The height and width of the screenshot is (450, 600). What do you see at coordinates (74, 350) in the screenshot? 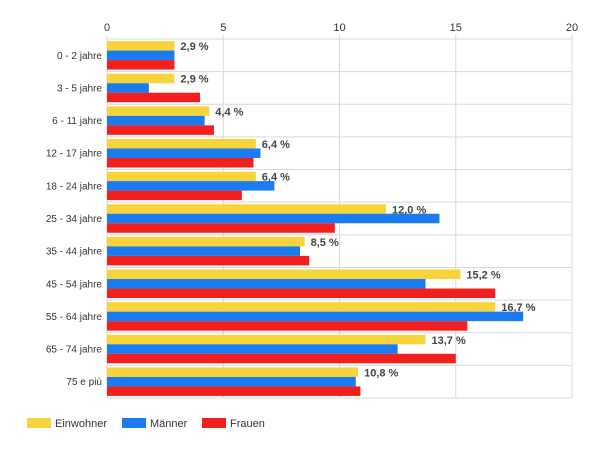
I see `y-tick-label: 65 - 74 jahre` at bounding box center [74, 350].